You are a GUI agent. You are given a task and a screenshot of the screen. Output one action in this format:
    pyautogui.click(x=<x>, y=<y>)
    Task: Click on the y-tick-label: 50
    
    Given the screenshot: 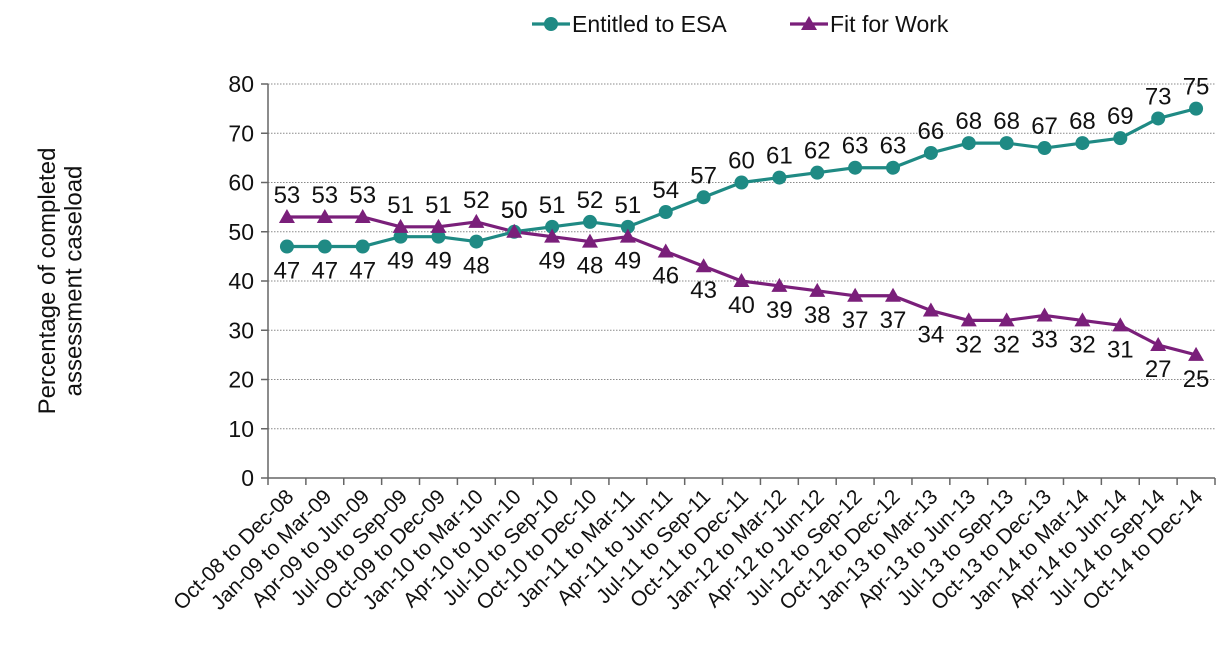 What is the action you would take?
    pyautogui.click(x=241, y=232)
    